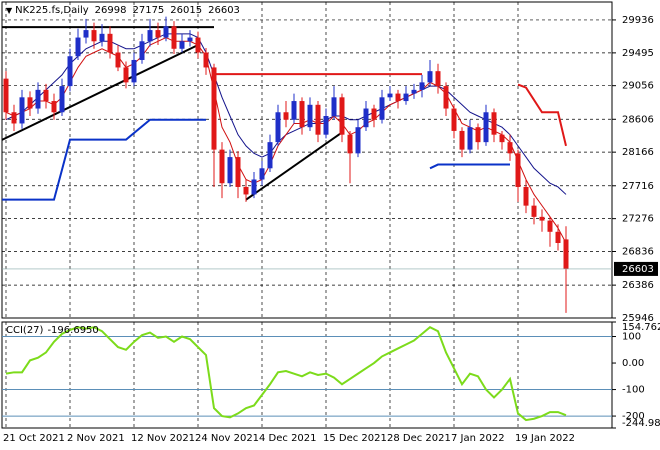 The height and width of the screenshot is (450, 660). Describe the element at coordinates (636, 268) in the screenshot. I see `price-label-box` at that location.